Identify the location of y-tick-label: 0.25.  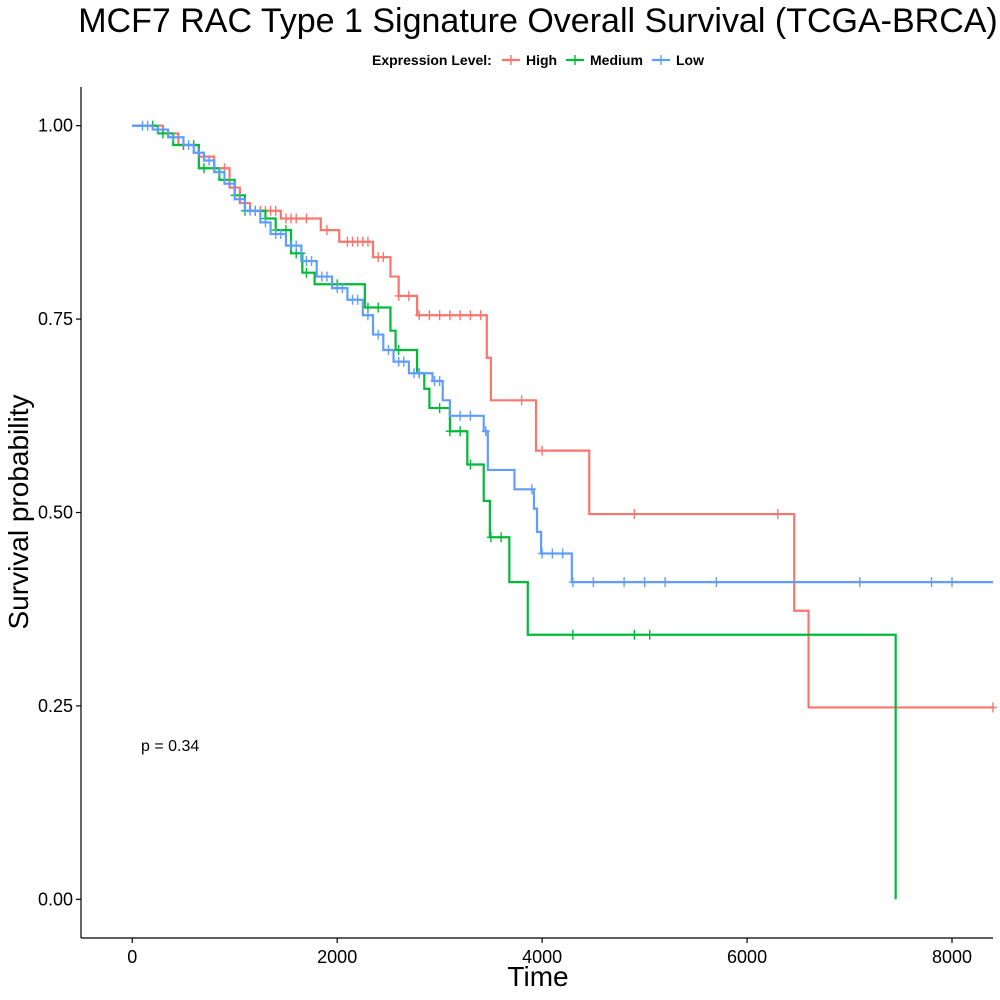
(55, 706).